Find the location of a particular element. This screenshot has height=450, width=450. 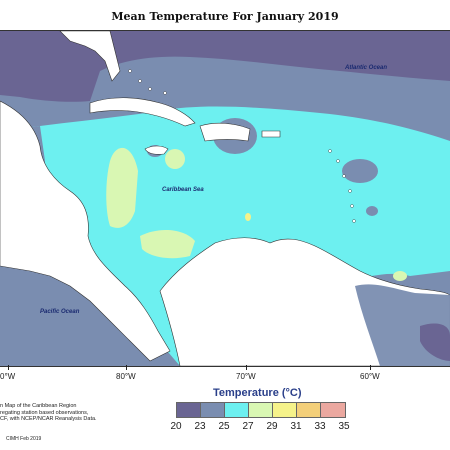

lon-label: 0°W is located at coordinates (8, 376).